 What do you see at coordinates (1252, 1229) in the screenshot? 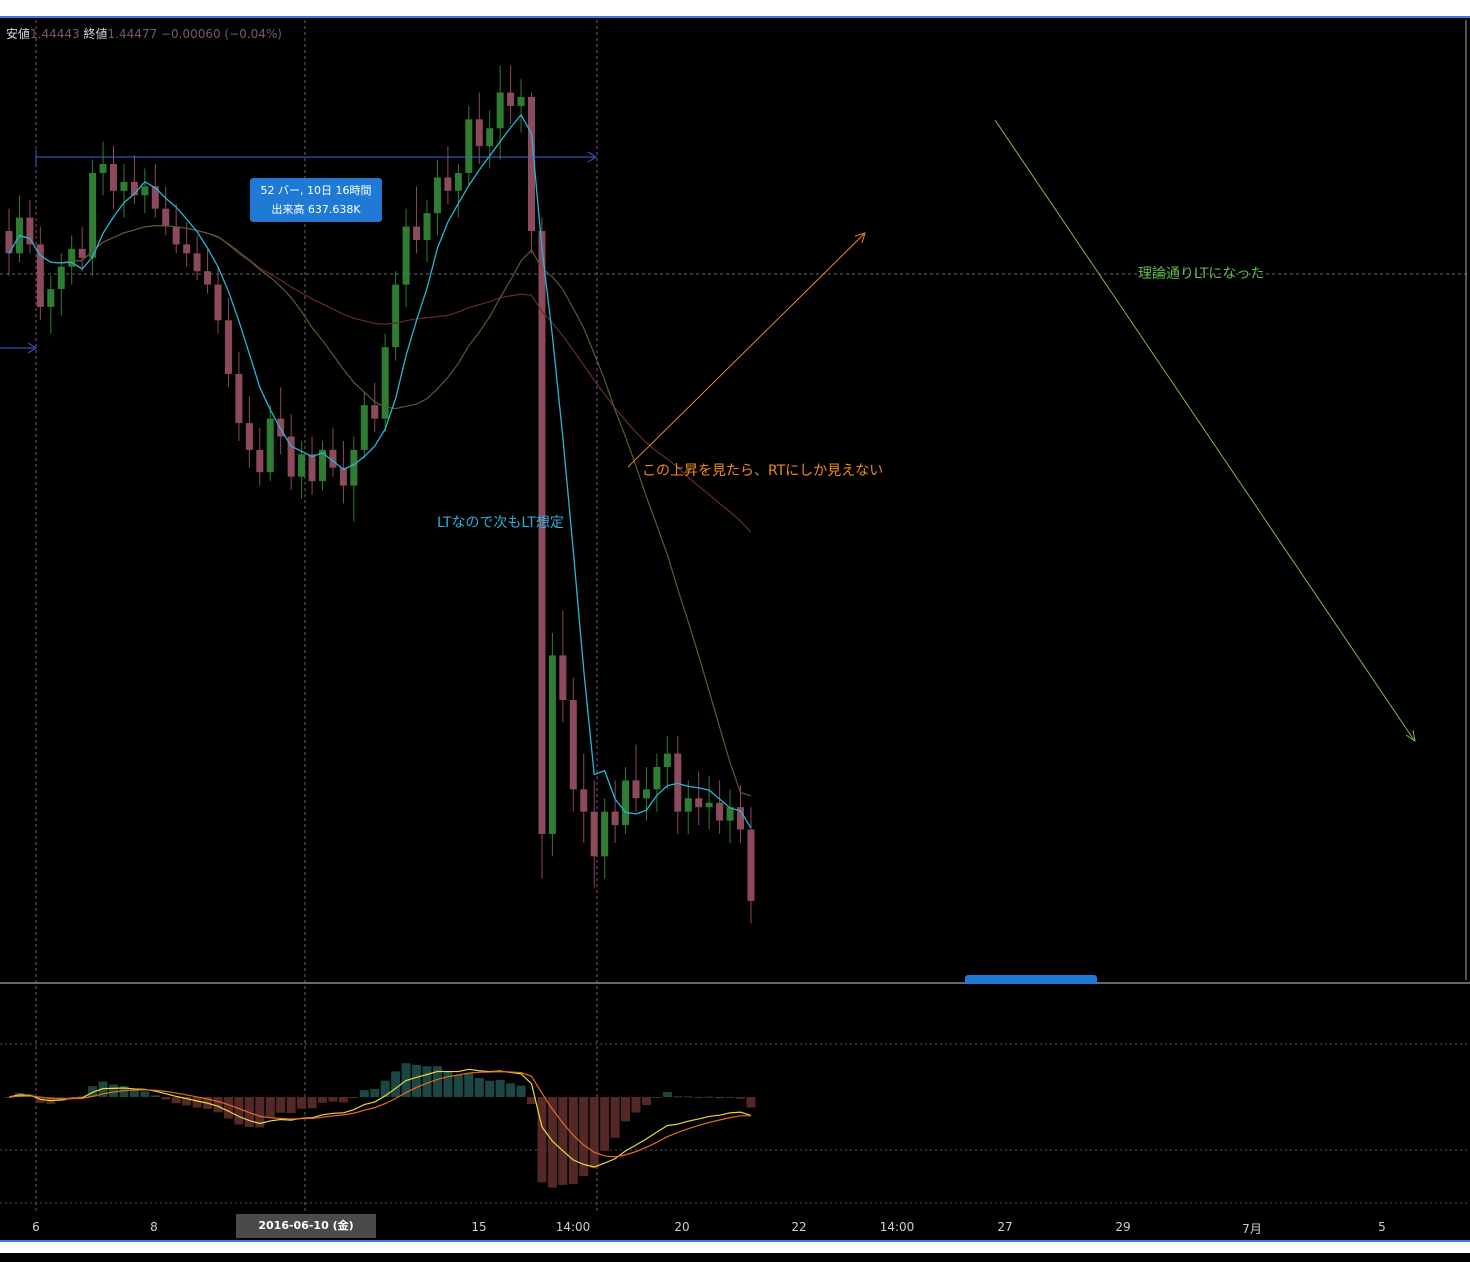
I see `x-tick-label: 7月` at bounding box center [1252, 1229].